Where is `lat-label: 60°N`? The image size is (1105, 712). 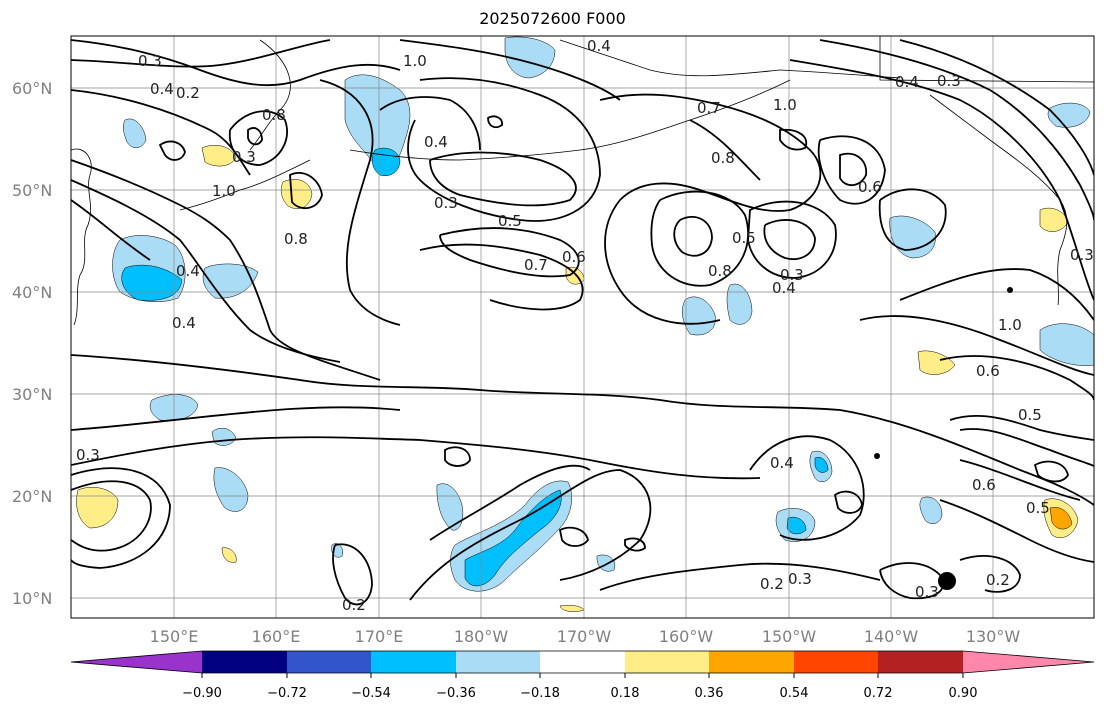
lat-label: 60°N is located at coordinates (32, 88).